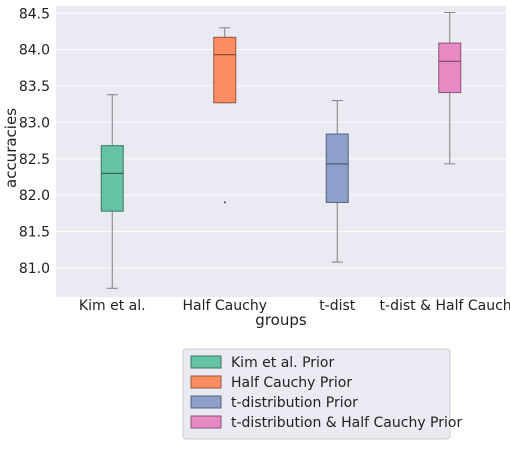 The height and width of the screenshot is (449, 510). Describe the element at coordinates (34, 196) in the screenshot. I see `y-tick-label: 82.0` at that location.